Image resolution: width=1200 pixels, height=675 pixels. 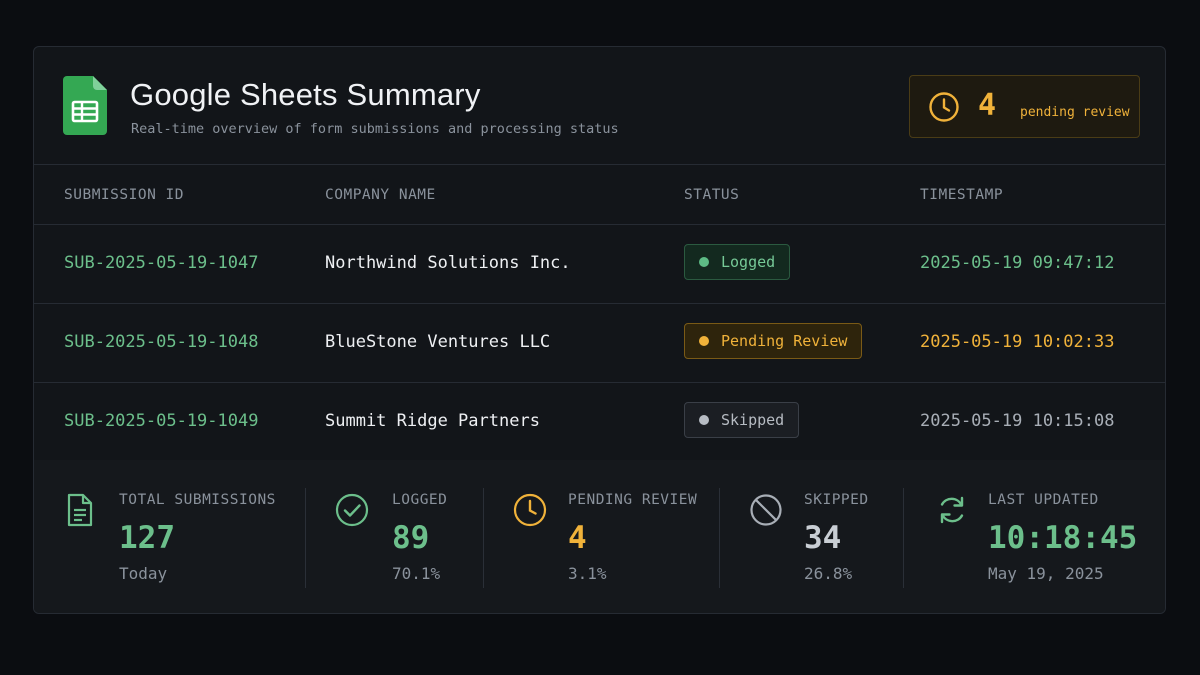 What do you see at coordinates (784, 341) in the screenshot?
I see `status-label: Pending Review` at bounding box center [784, 341].